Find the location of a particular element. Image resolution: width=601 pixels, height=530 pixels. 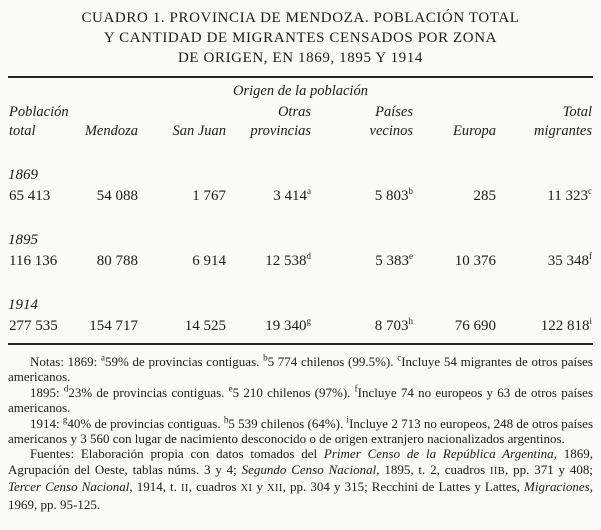

table-cell: 19 340g is located at coordinates (268, 326).